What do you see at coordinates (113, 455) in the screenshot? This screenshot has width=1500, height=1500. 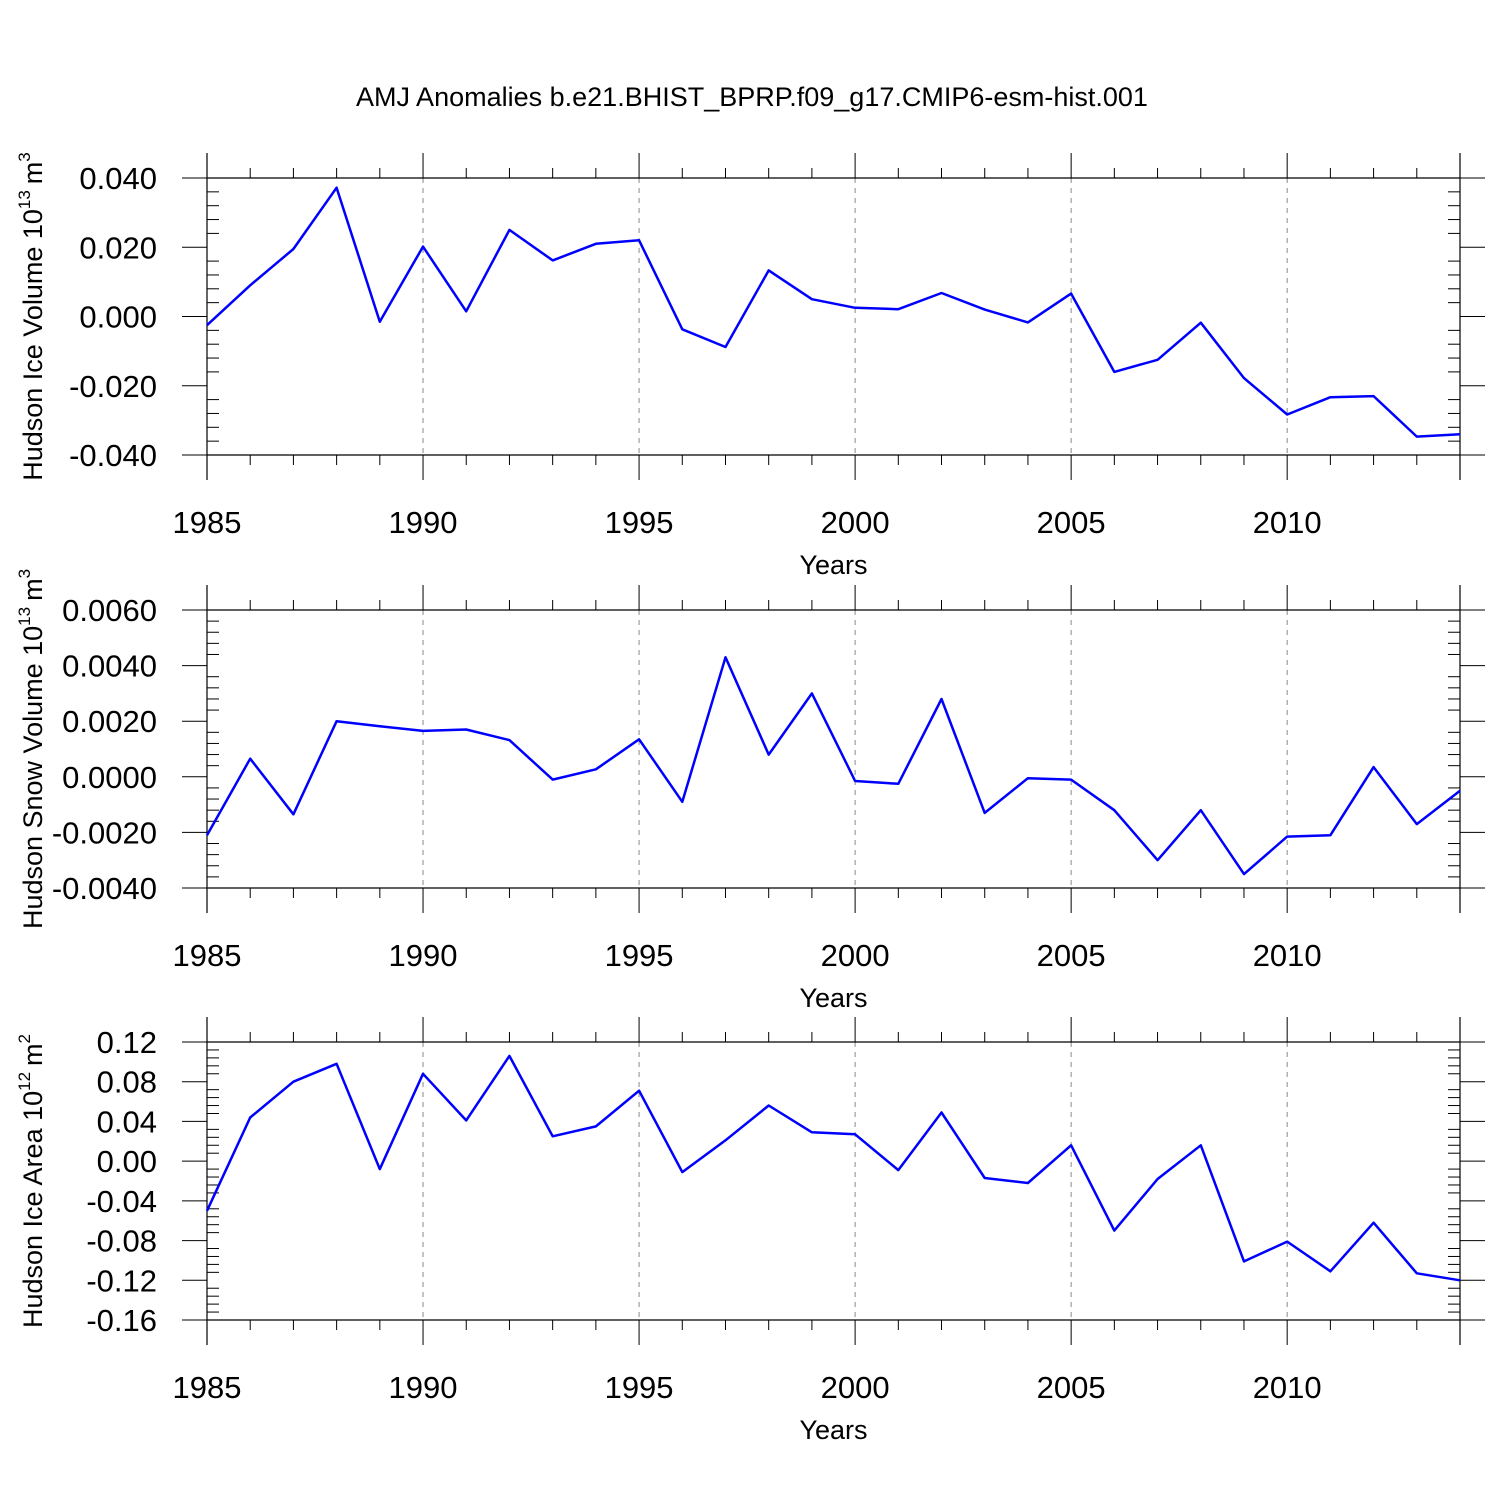 I see `y-tick-label: -0.040` at bounding box center [113, 455].